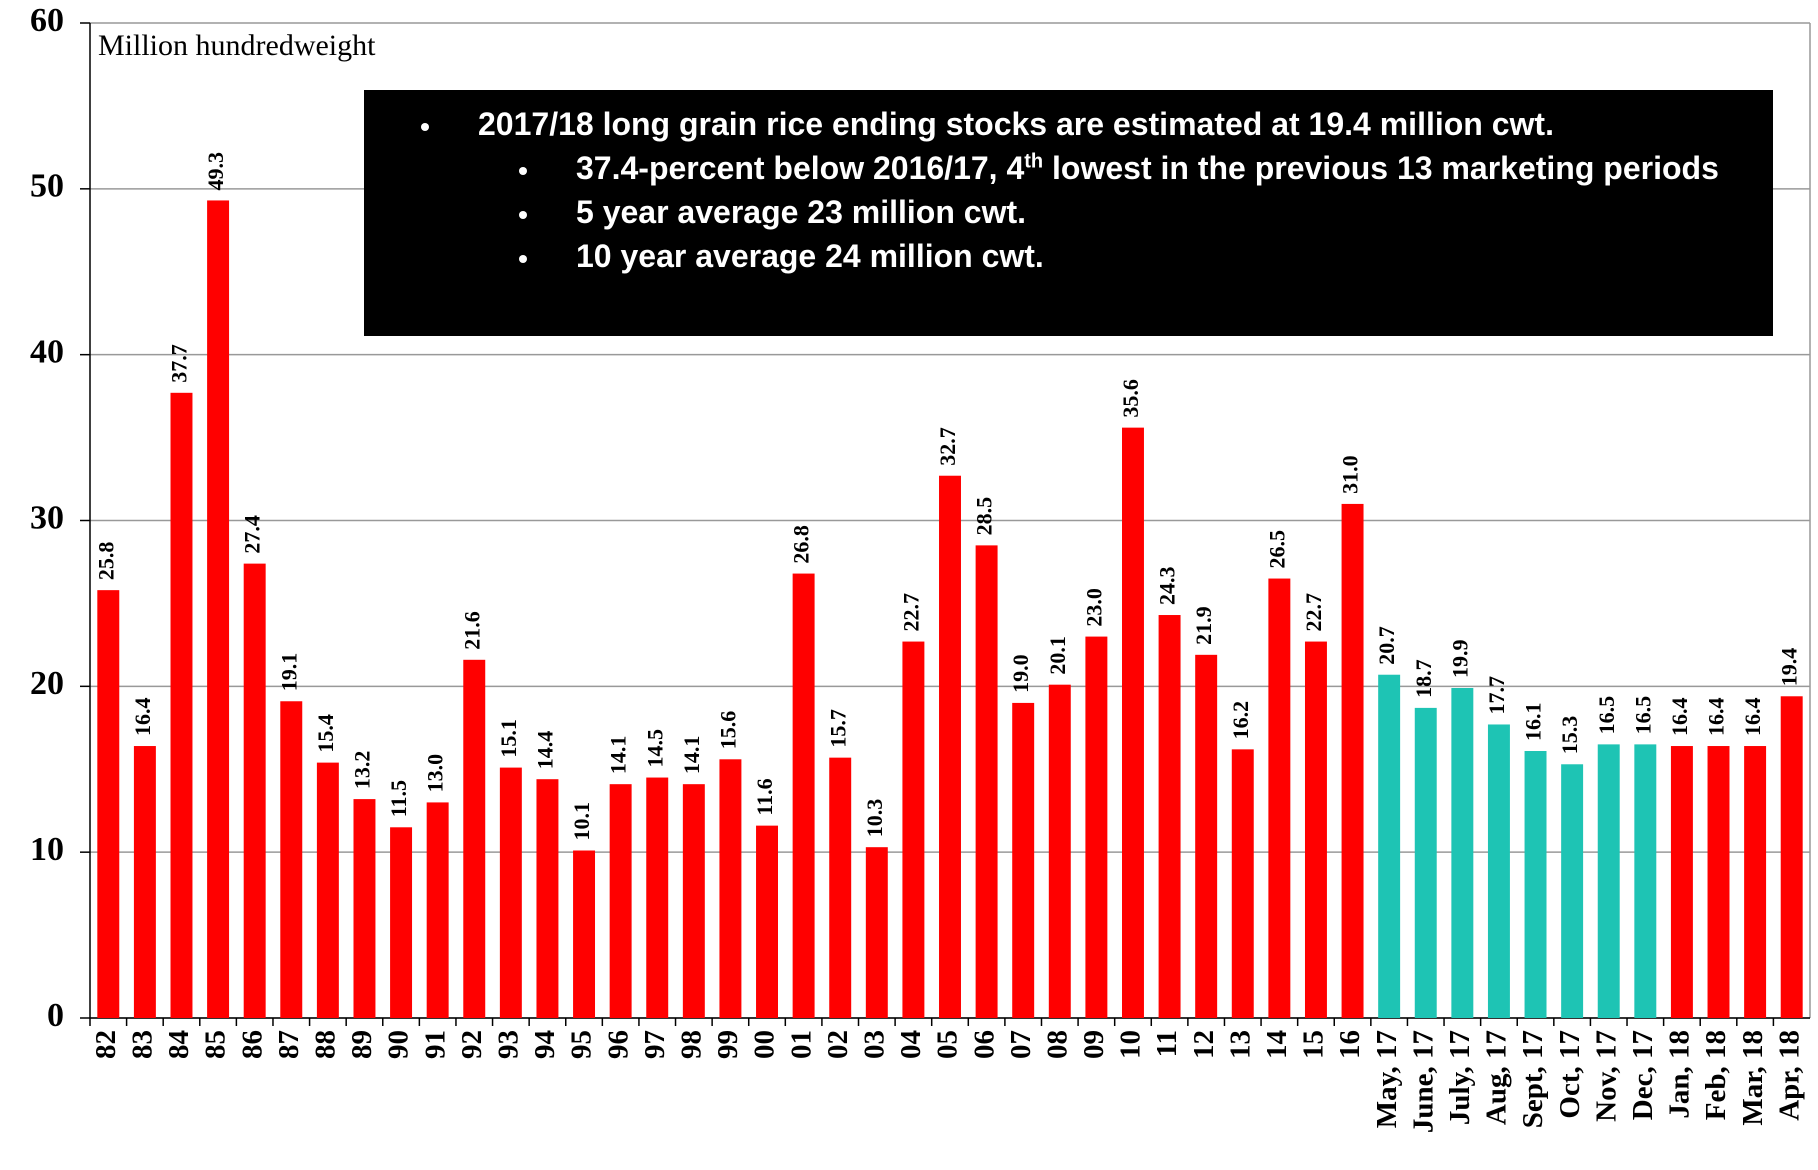 The height and width of the screenshot is (1170, 1818). Describe the element at coordinates (654, 748) in the screenshot. I see `value-label: 14.5` at that location.